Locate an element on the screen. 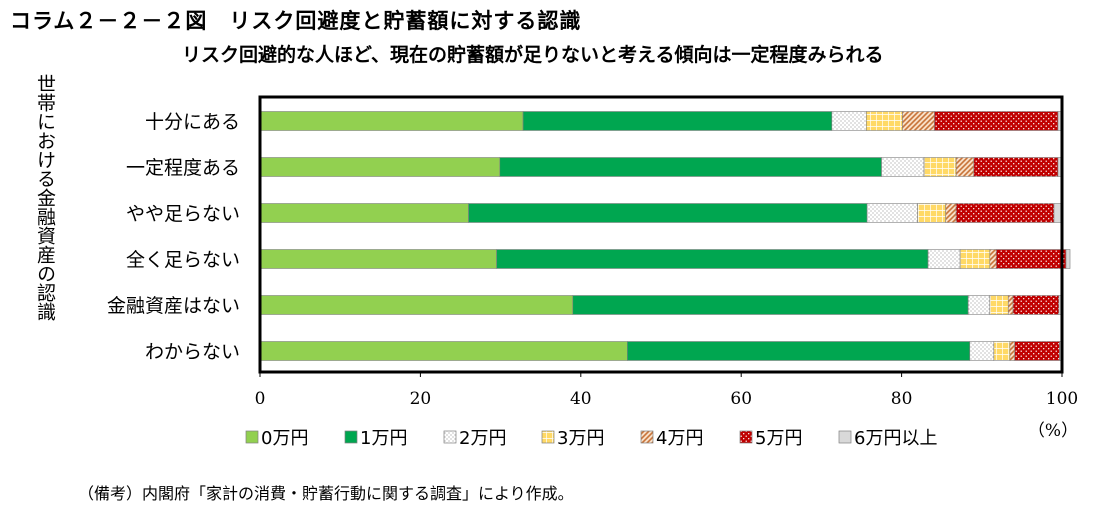 This screenshot has height=513, width=1120. legend-label: 5万円 is located at coordinates (778, 438).